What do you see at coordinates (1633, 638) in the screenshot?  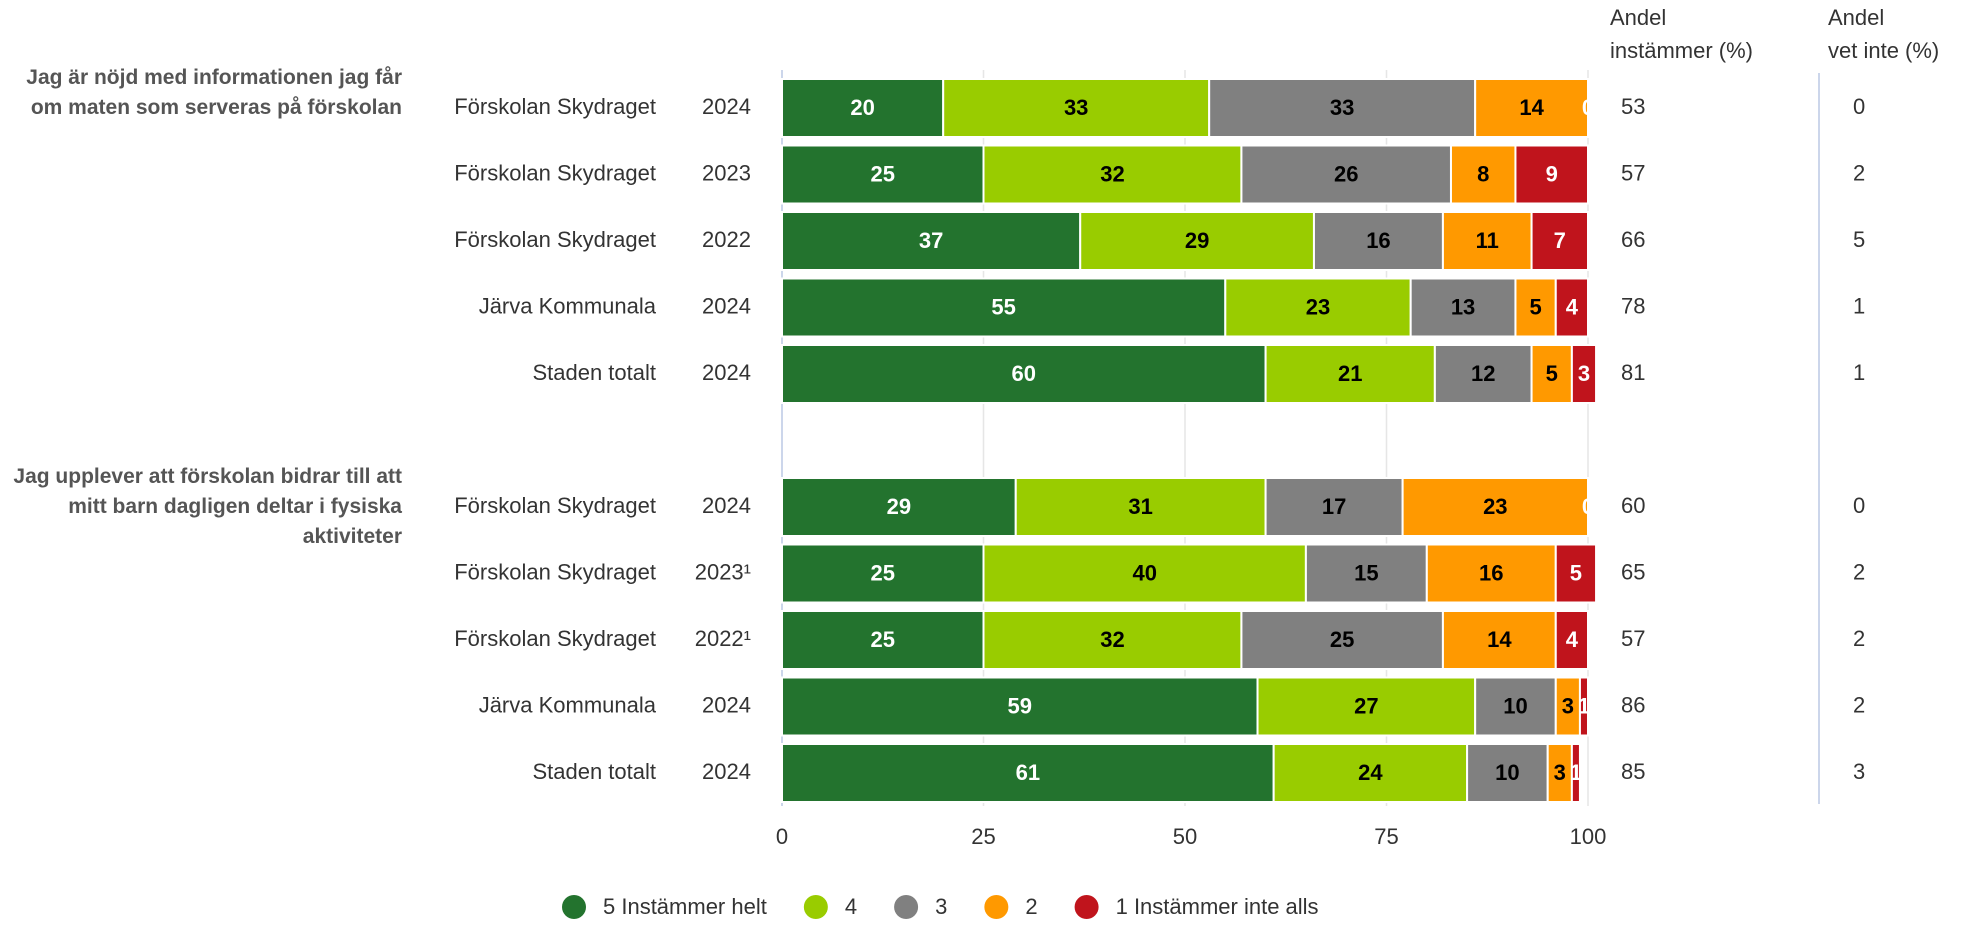 I see `agree-value: 57` at bounding box center [1633, 638].